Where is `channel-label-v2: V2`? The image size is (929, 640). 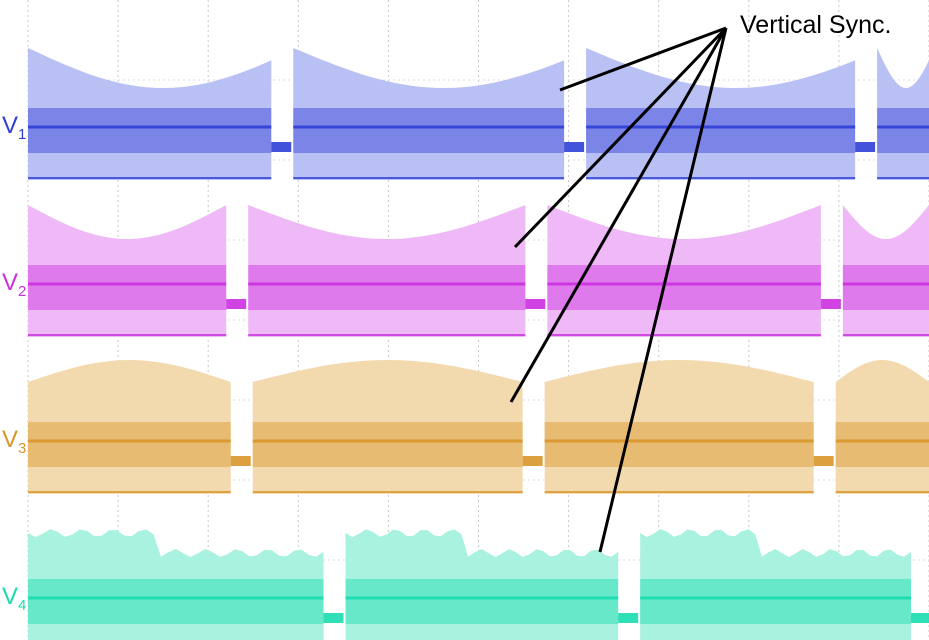
channel-label-v2: V2 is located at coordinates (14, 284).